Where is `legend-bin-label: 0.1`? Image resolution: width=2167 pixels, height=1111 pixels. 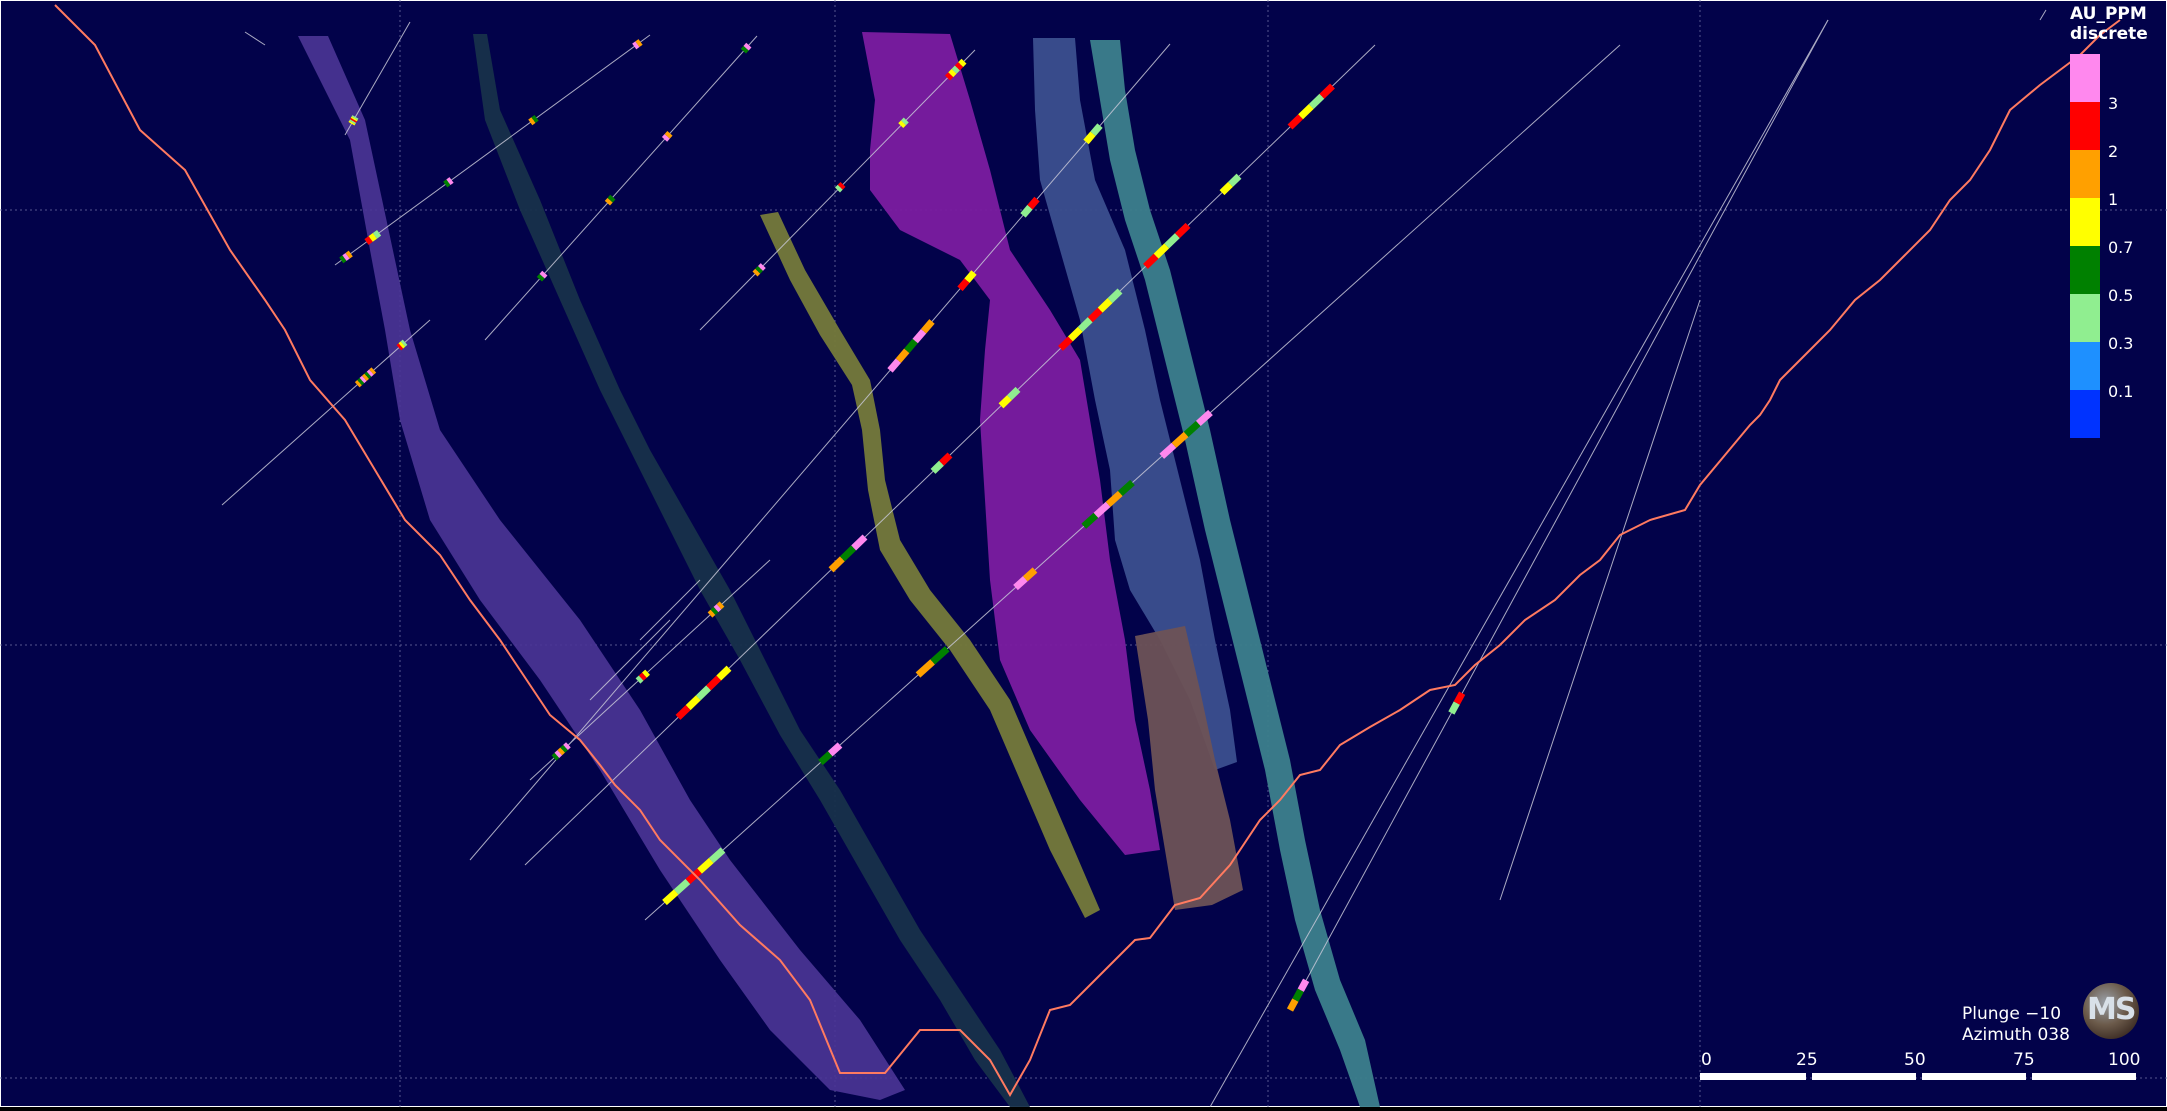
legend-bin-label: 0.1 is located at coordinates (2121, 391).